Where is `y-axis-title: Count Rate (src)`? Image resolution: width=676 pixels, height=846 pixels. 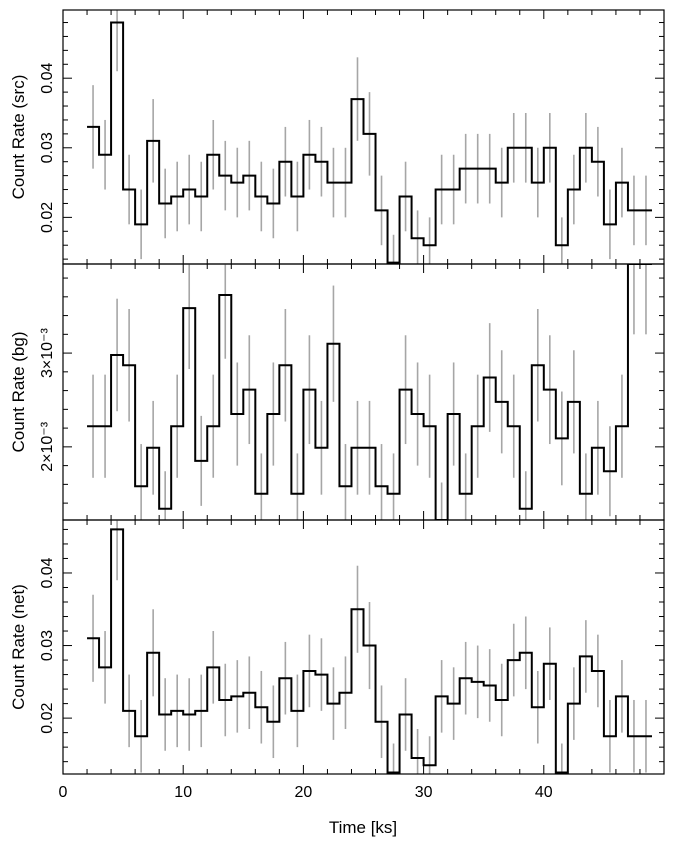
y-axis-title: Count Rate (src) is located at coordinates (18, 137).